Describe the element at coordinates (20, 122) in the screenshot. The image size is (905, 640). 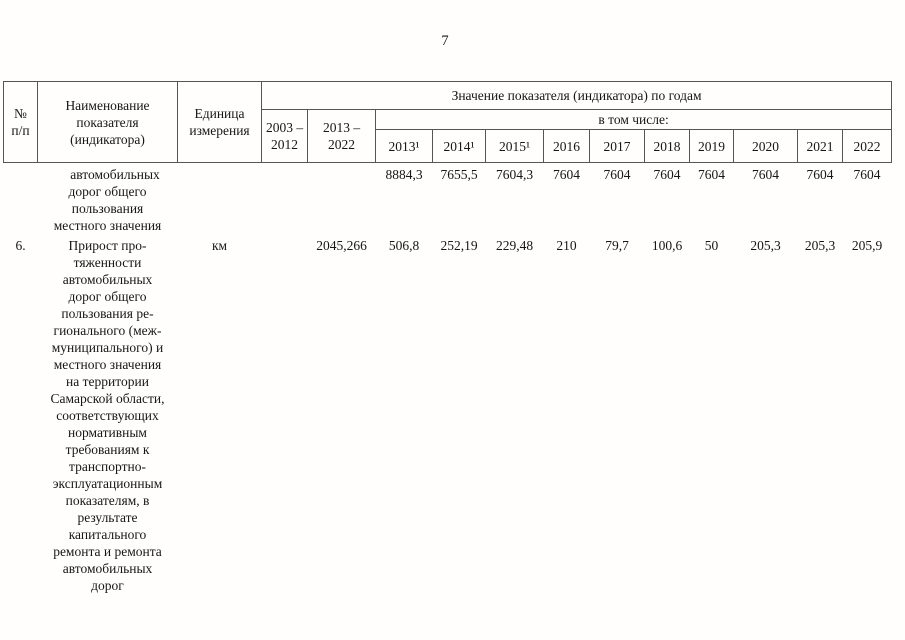
I see `header-row-number: № п/п` at that location.